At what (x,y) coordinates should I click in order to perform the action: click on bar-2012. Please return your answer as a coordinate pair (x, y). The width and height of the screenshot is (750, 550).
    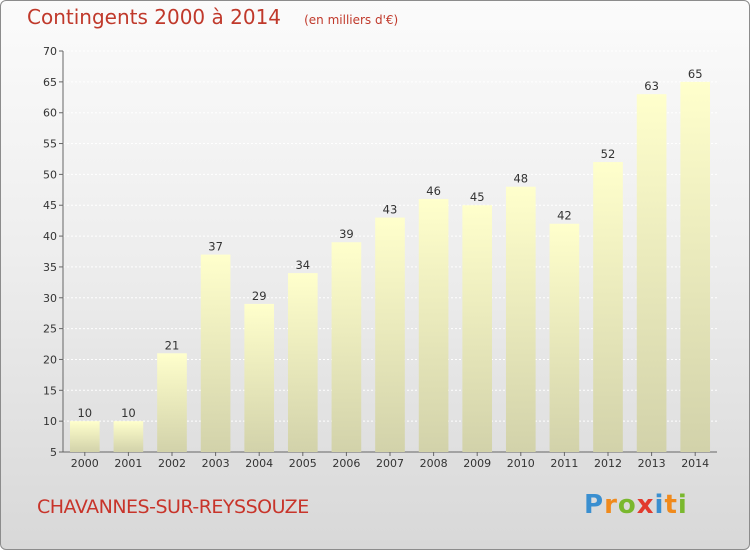
    Looking at the image, I should click on (608, 307).